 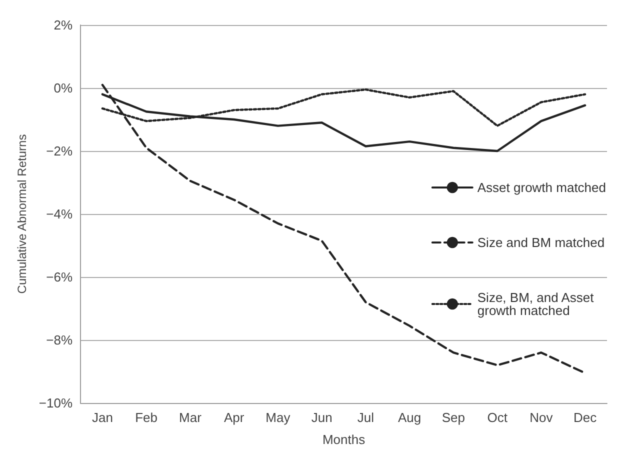 What do you see at coordinates (63, 88) in the screenshot?
I see `y-tick-label: 0%` at bounding box center [63, 88].